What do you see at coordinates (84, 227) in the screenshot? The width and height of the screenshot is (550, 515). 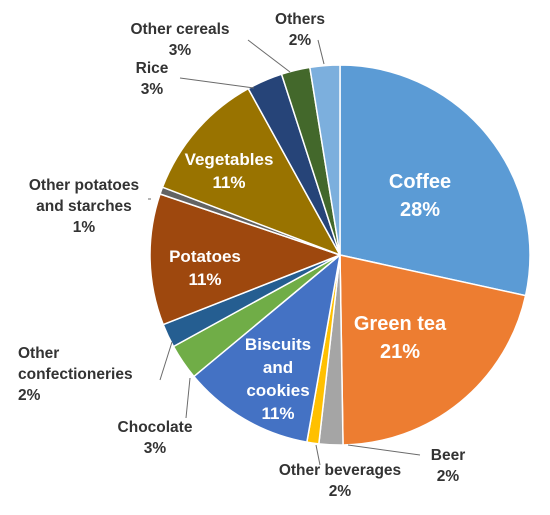 I see `slice-percent: 1%` at bounding box center [84, 227].